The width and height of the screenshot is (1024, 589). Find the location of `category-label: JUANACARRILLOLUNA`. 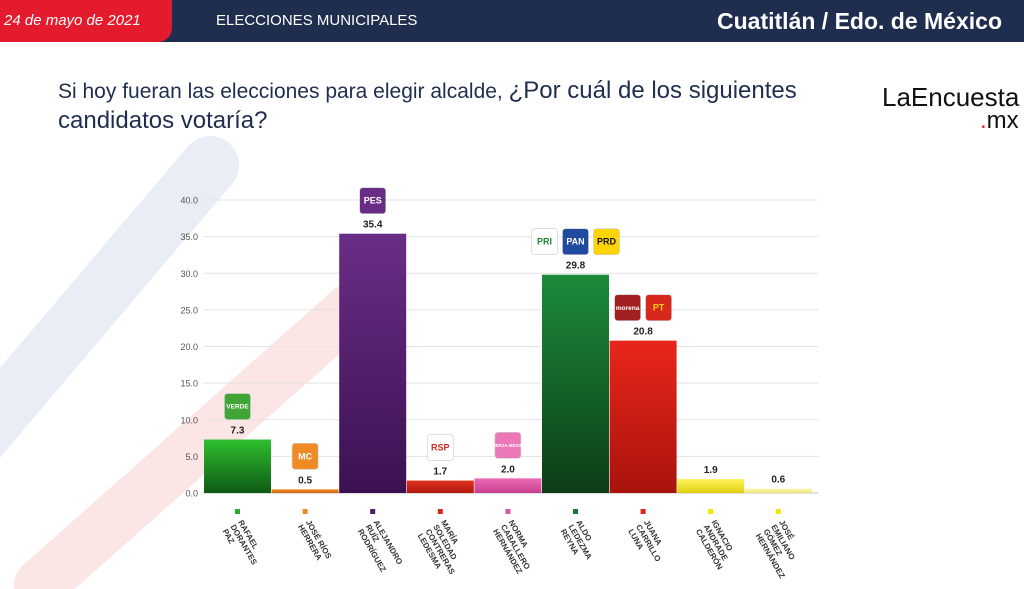

category-label: JUANACARRILLOLUNA is located at coordinates (648, 543).